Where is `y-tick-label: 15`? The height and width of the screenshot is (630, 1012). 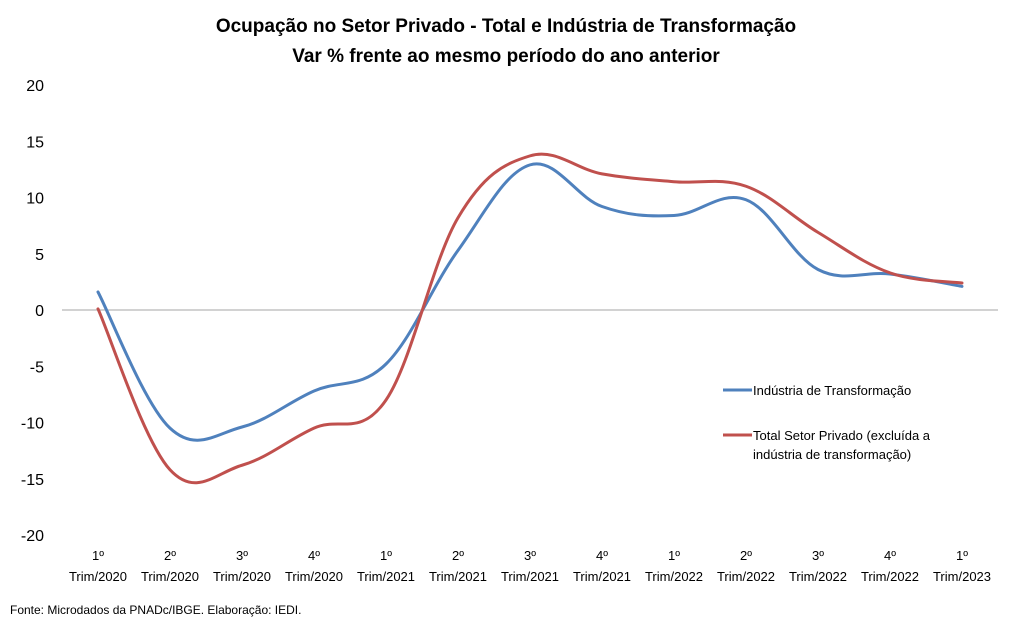 y-tick-label: 15 is located at coordinates (35, 142).